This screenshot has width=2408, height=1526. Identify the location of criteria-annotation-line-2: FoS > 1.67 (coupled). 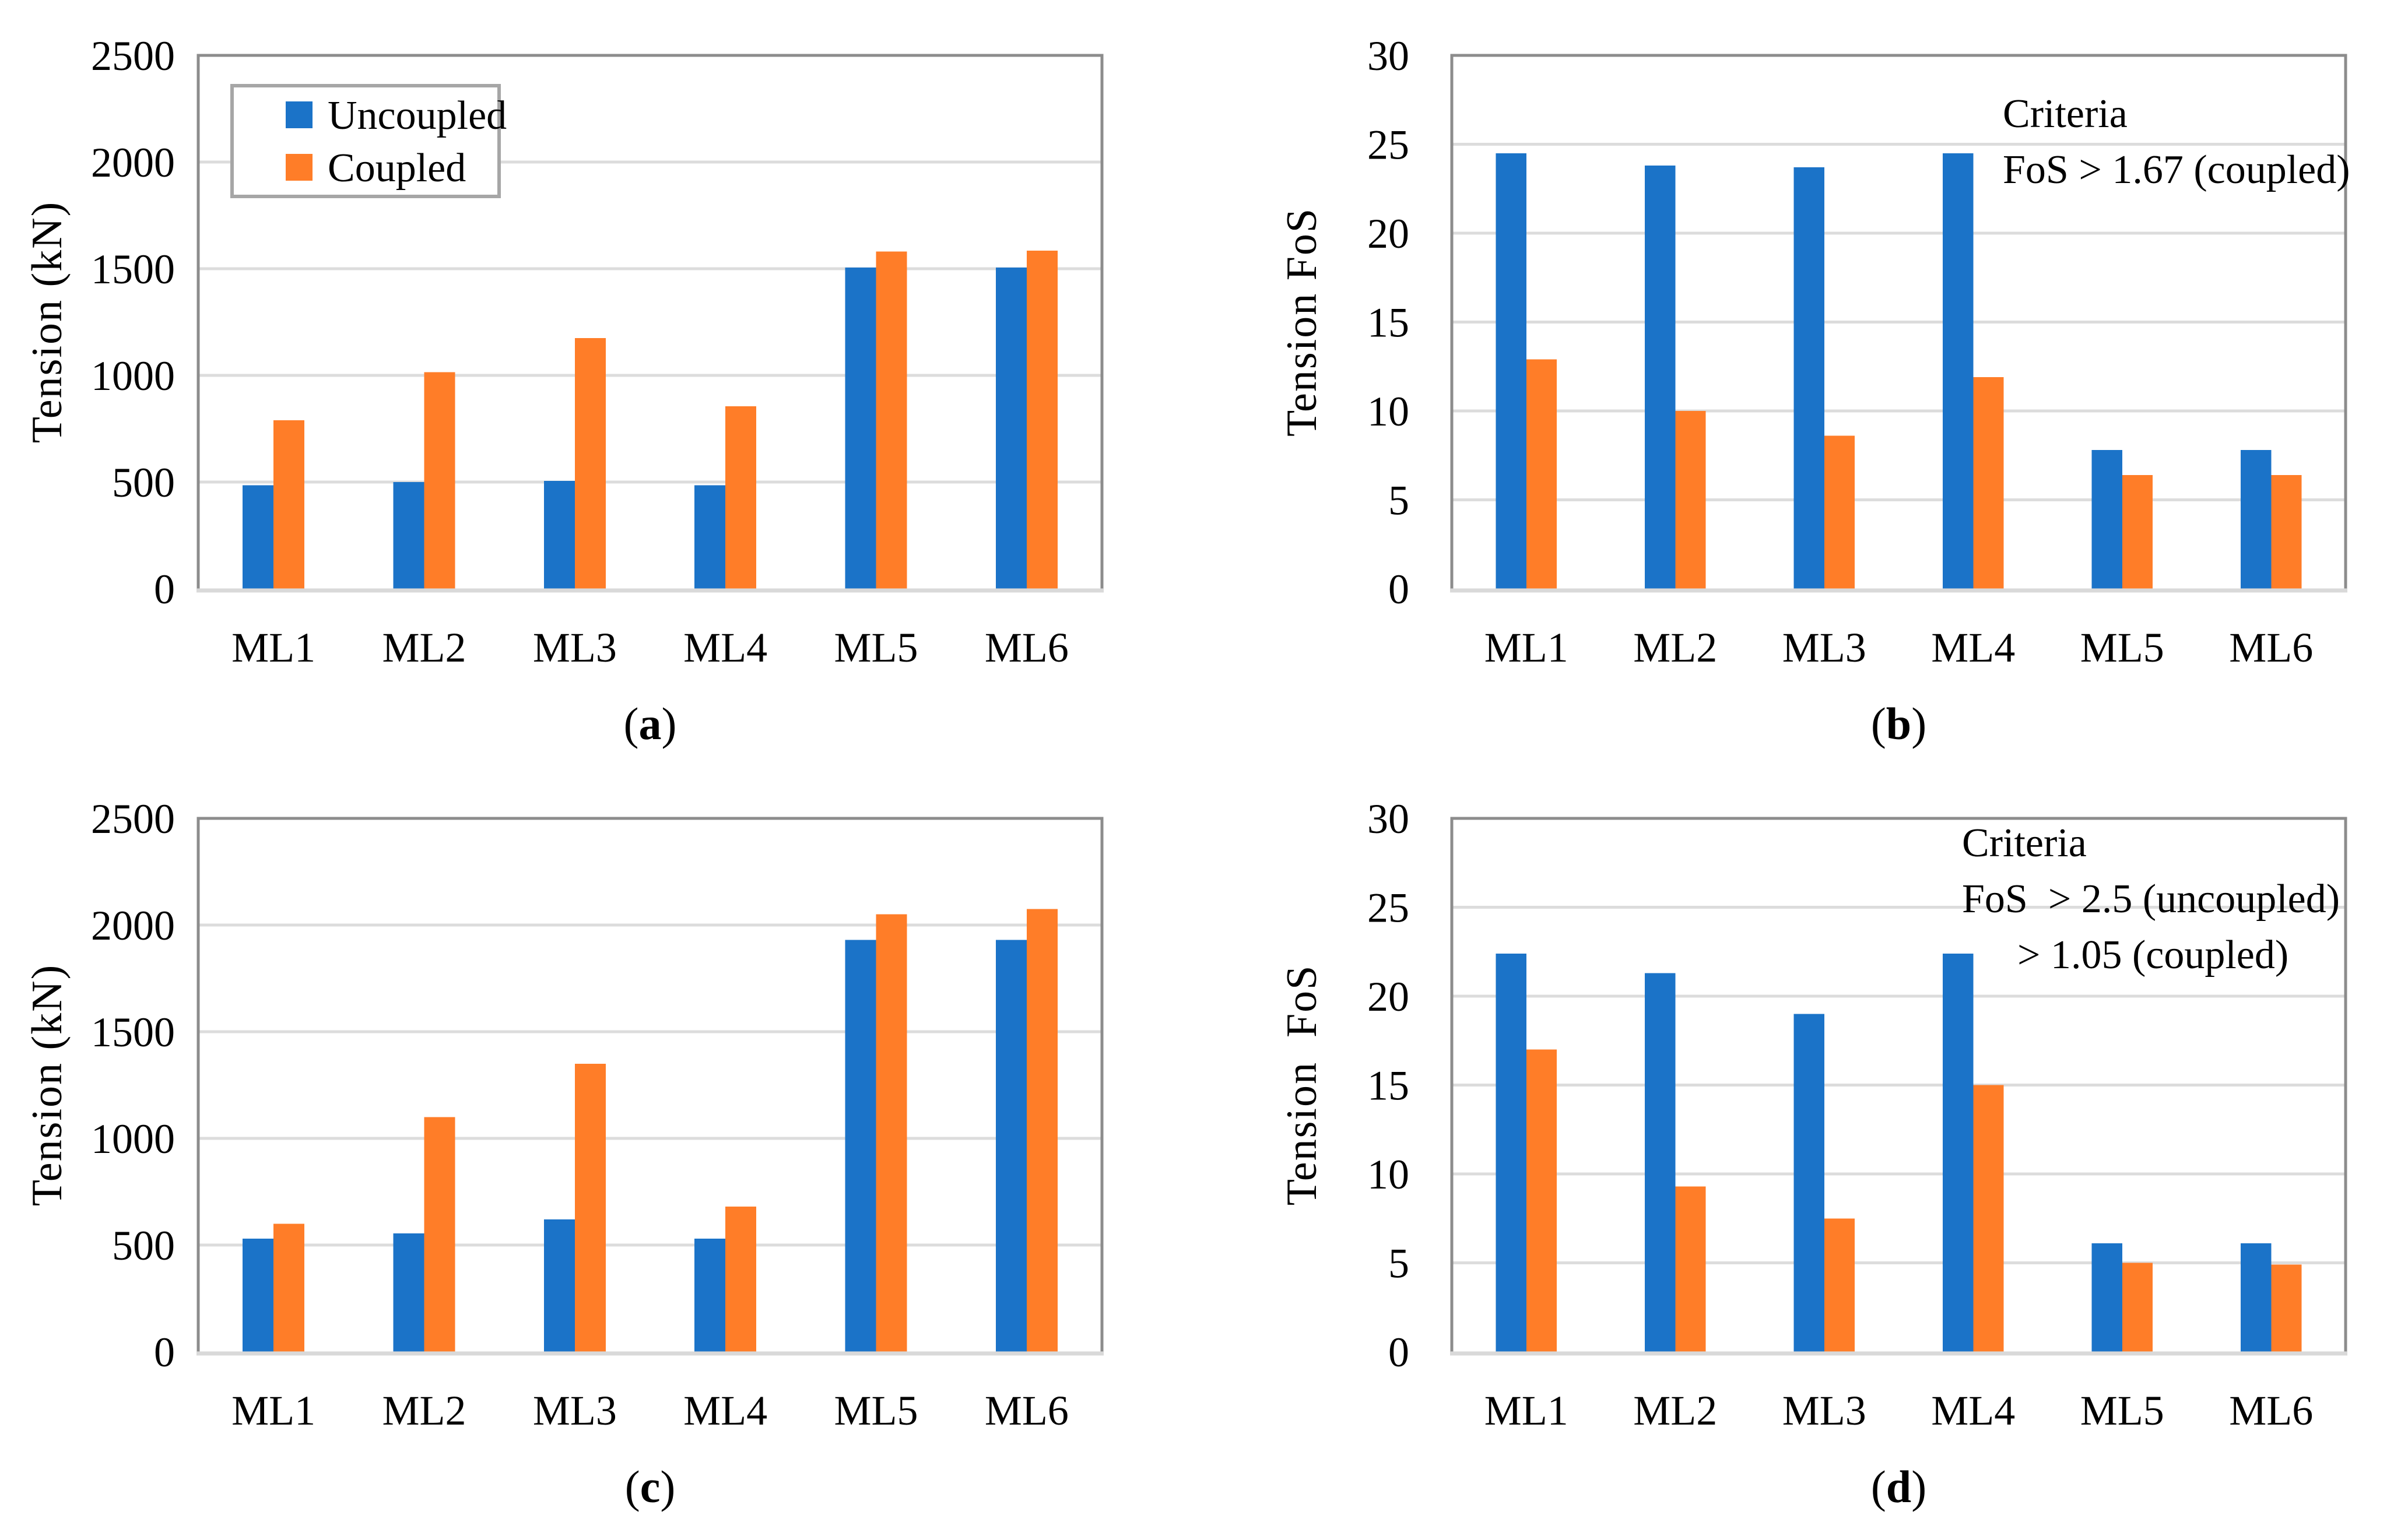
(2176, 169).